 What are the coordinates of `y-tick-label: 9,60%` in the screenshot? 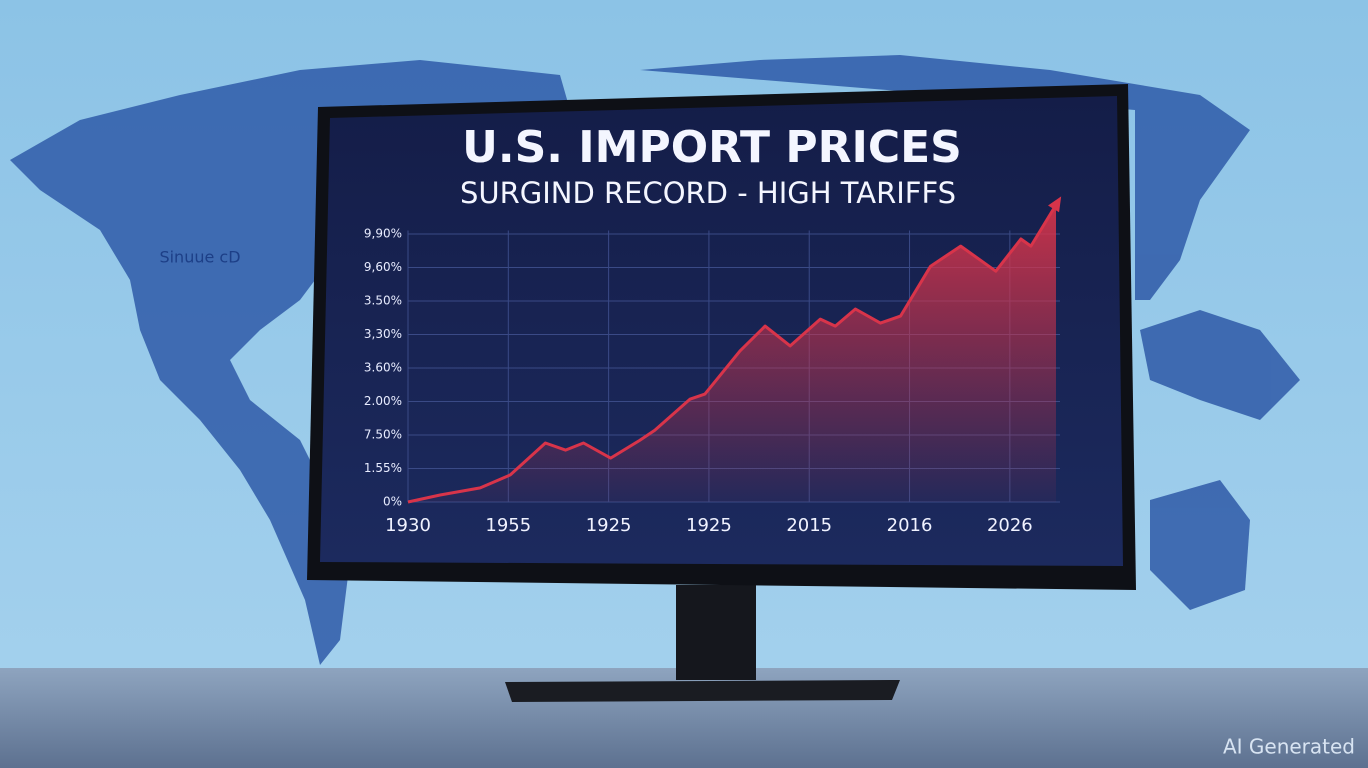 It's located at (383, 267).